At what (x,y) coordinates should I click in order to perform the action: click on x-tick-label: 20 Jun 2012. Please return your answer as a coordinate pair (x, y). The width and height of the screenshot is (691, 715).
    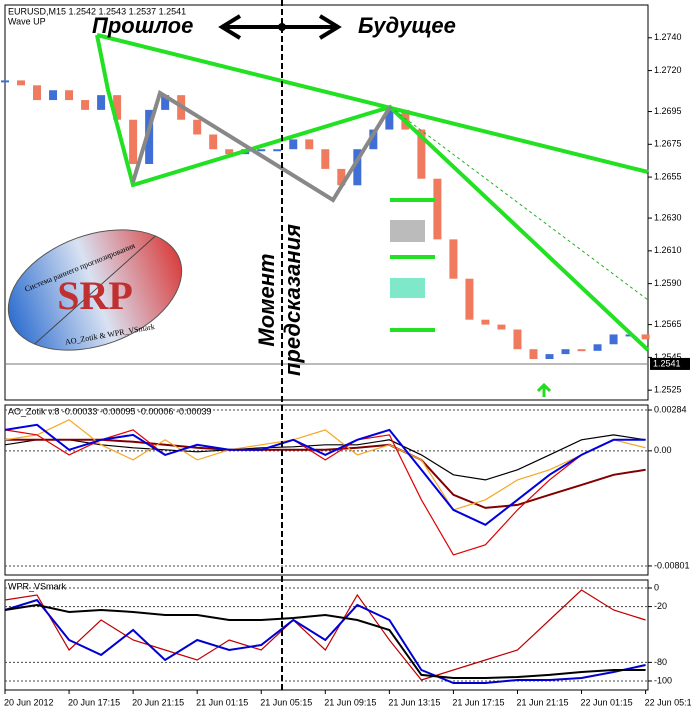
    Looking at the image, I should click on (29, 702).